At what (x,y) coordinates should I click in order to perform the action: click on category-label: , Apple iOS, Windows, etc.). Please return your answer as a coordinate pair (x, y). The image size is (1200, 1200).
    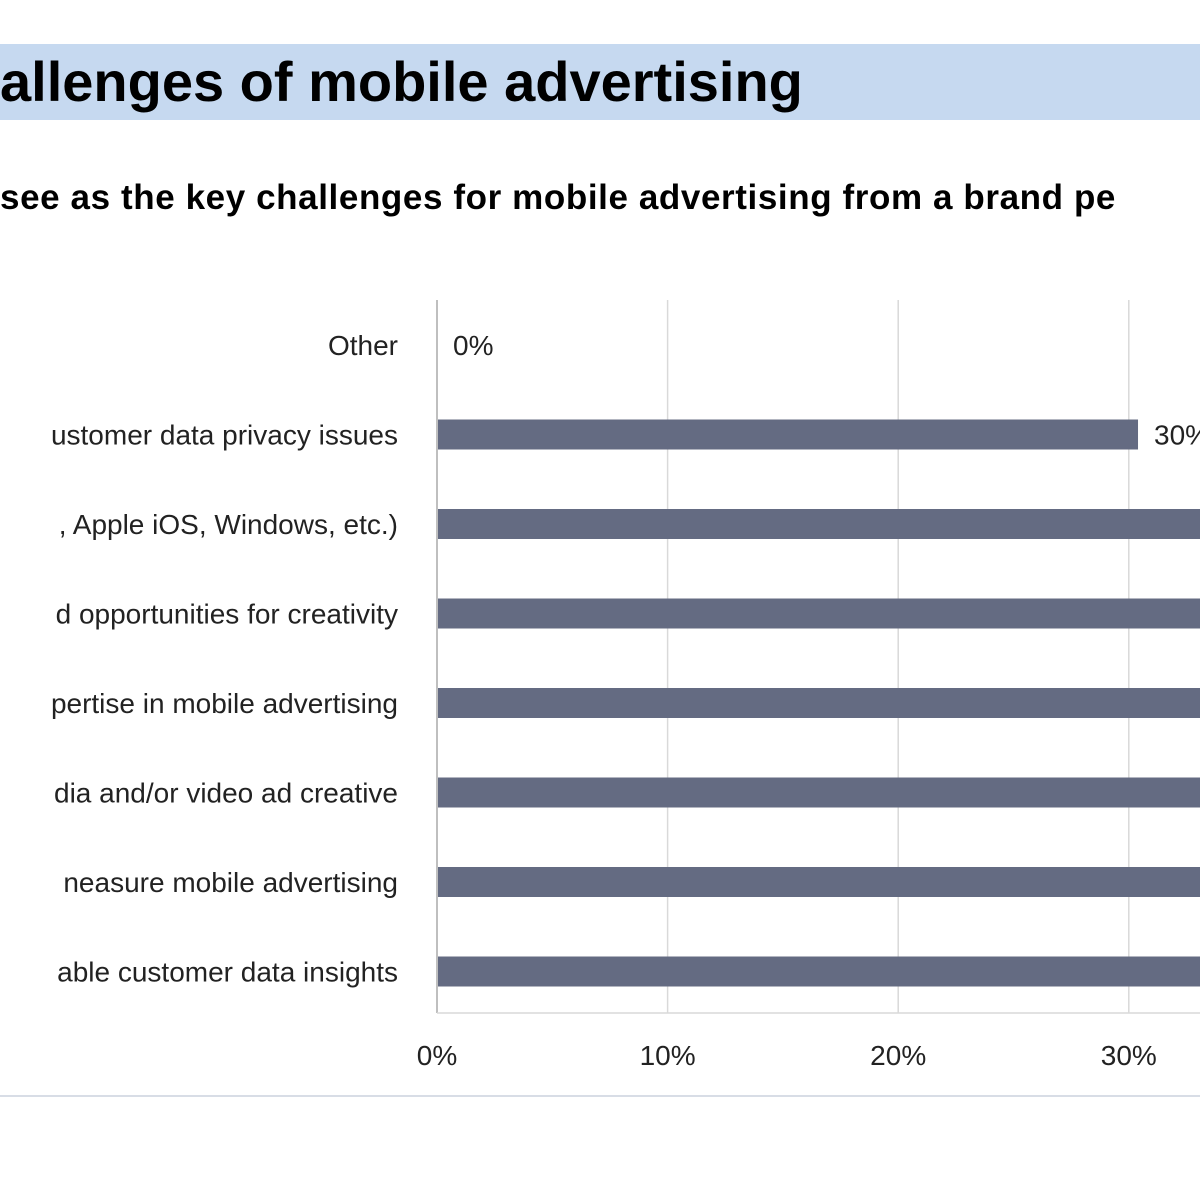
    Looking at the image, I should click on (228, 524).